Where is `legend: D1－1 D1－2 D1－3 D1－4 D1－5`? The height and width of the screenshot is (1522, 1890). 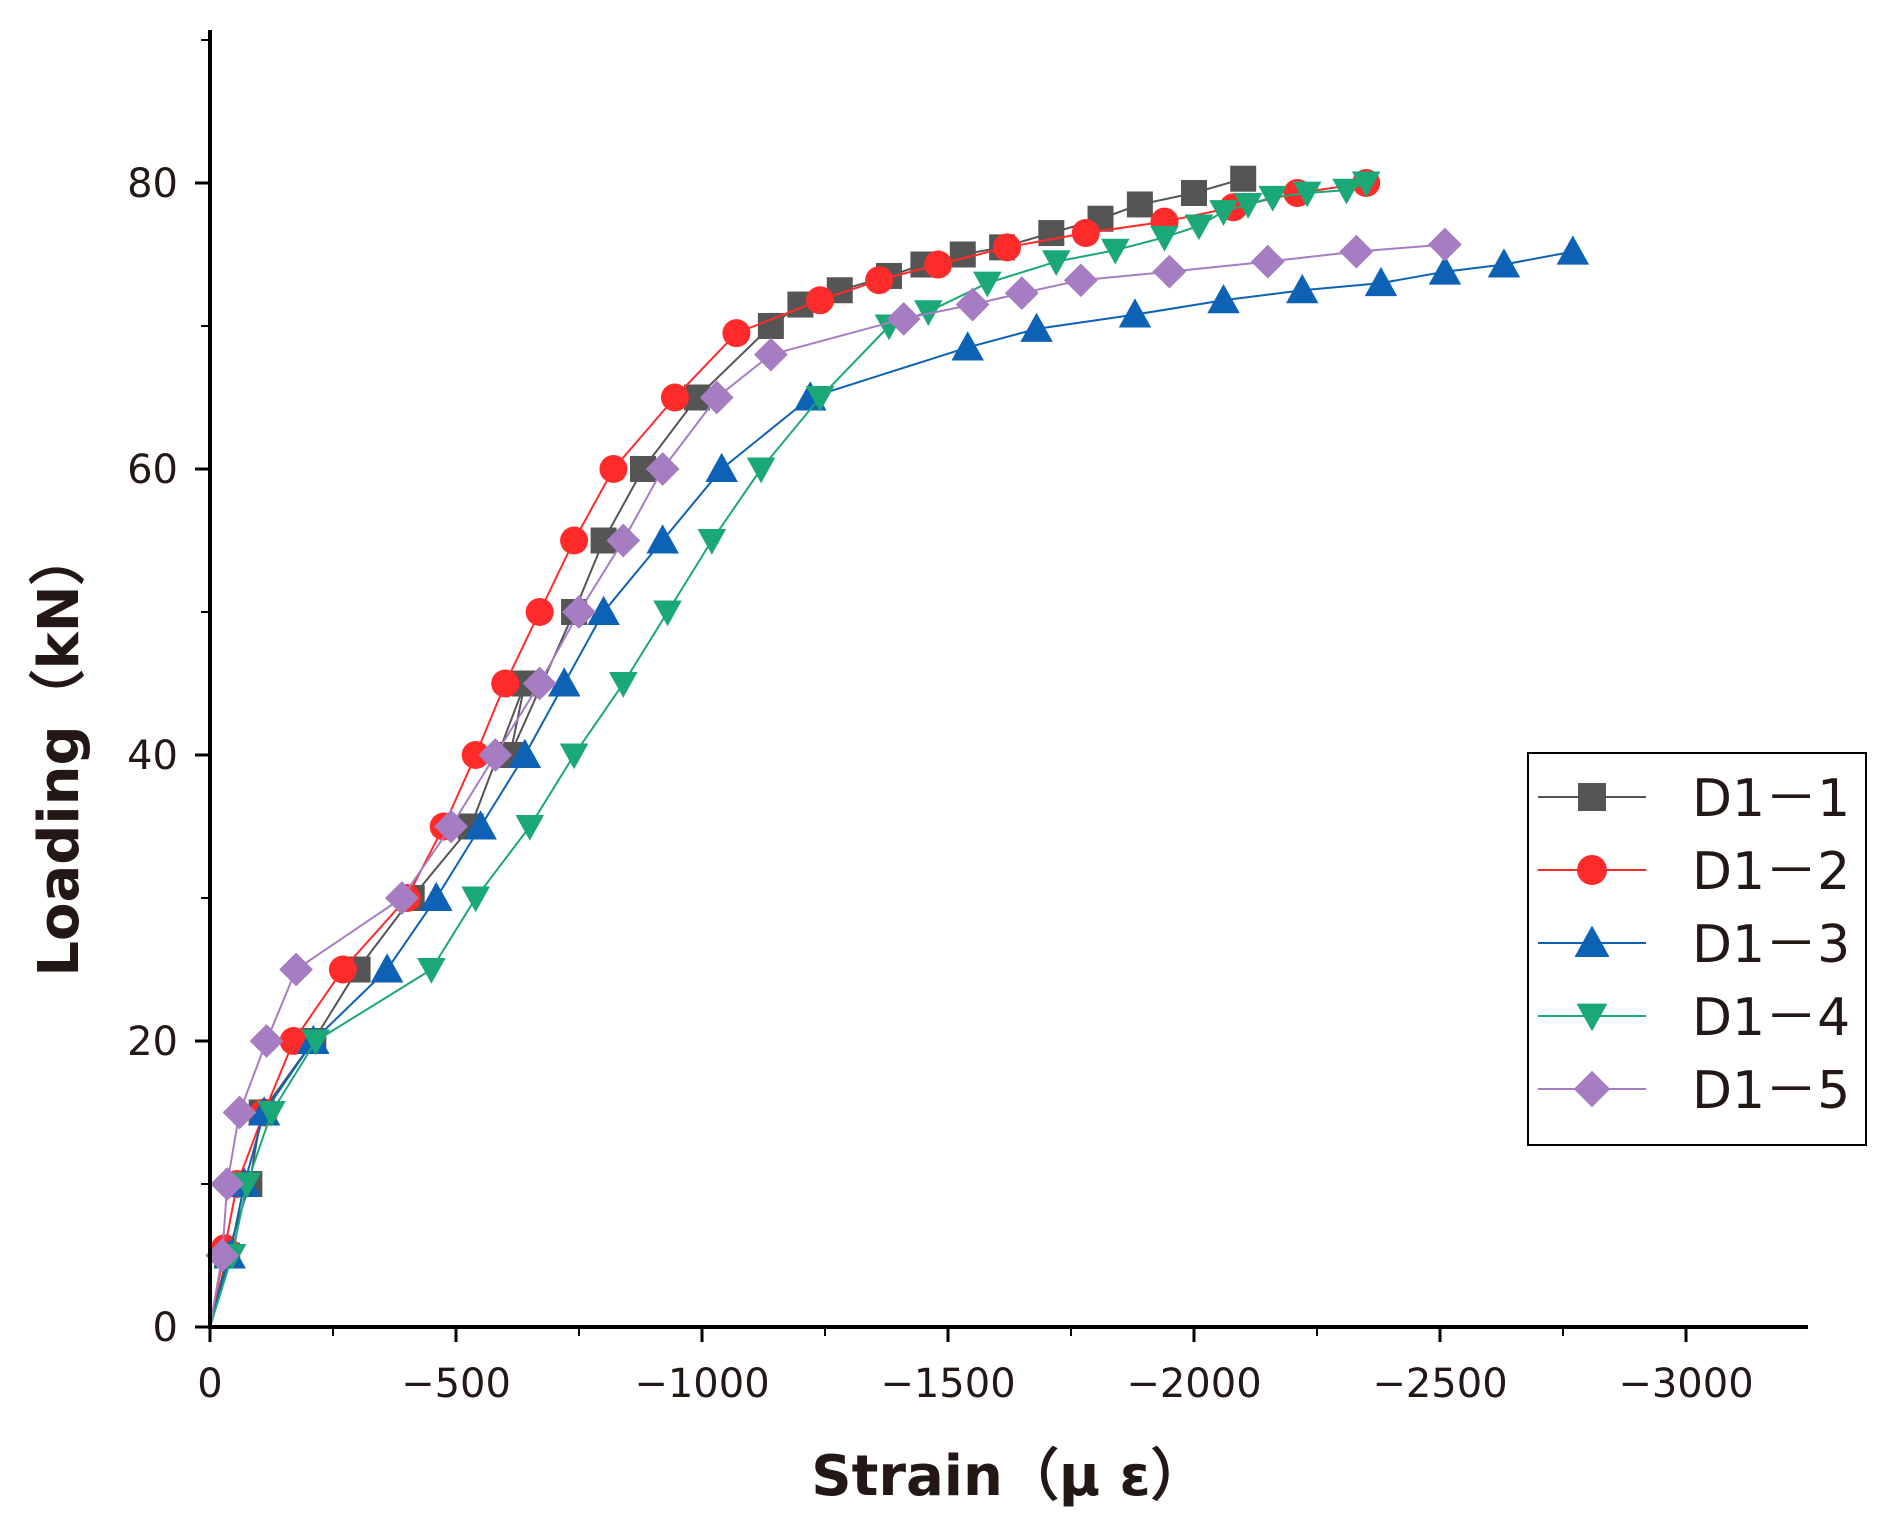 legend: D1－1 D1－2 D1－3 D1－4 D1－5 is located at coordinates (1697, 949).